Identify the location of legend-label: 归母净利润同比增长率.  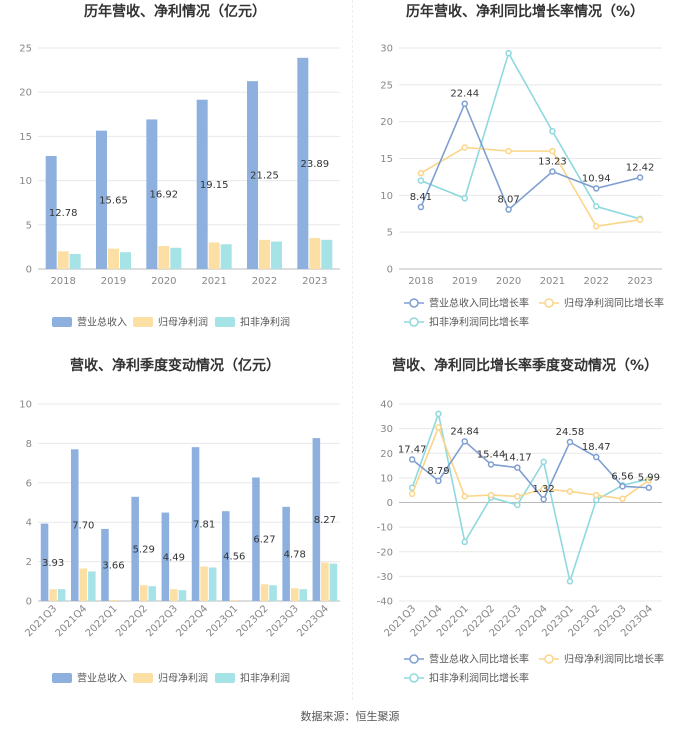
(614, 659).